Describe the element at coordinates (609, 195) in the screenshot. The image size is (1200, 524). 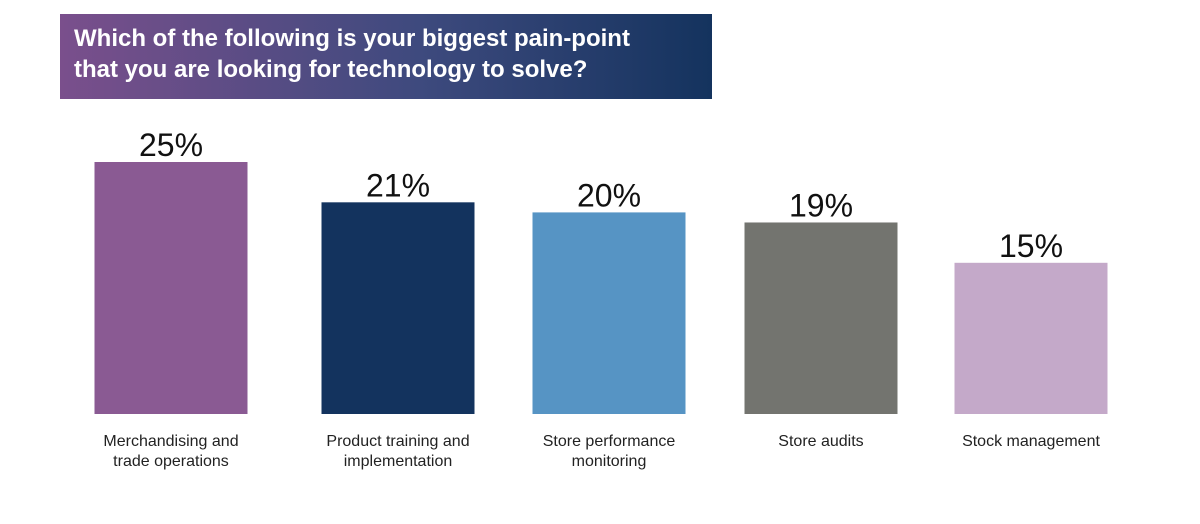
I see `value-label-2: 20%` at that location.